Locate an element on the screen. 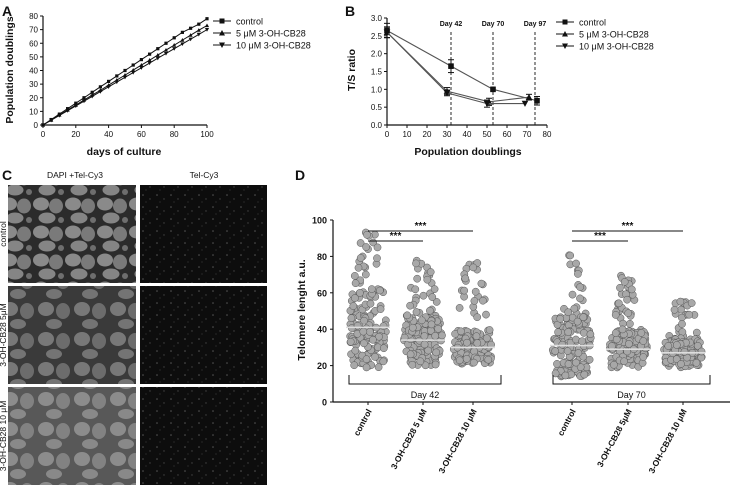 This screenshot has width=738, height=487. panel-a-y-tick-label: 10 is located at coordinates (33, 111).